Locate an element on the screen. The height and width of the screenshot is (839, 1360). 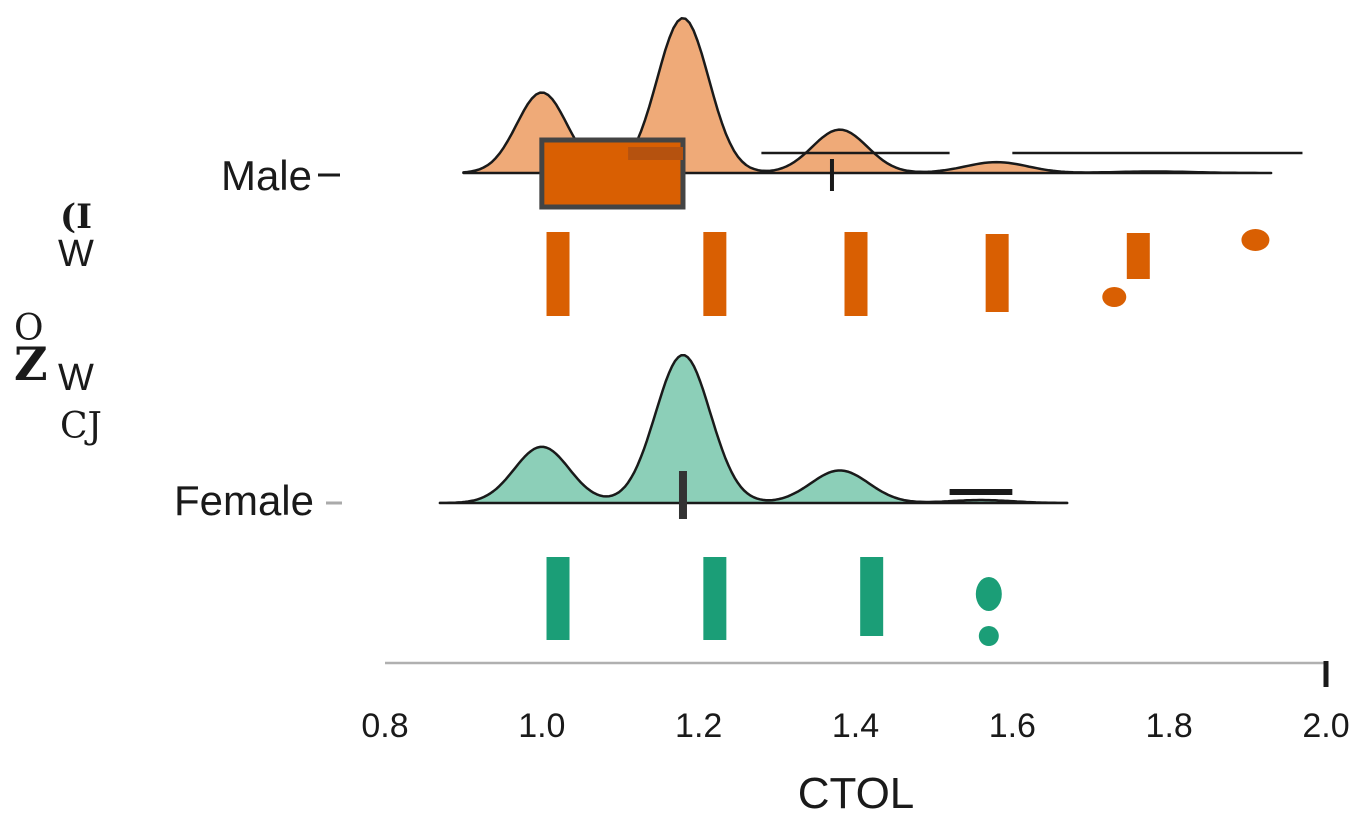
y-axis-label: (I W O Z W CJ is located at coordinates (58, 322).